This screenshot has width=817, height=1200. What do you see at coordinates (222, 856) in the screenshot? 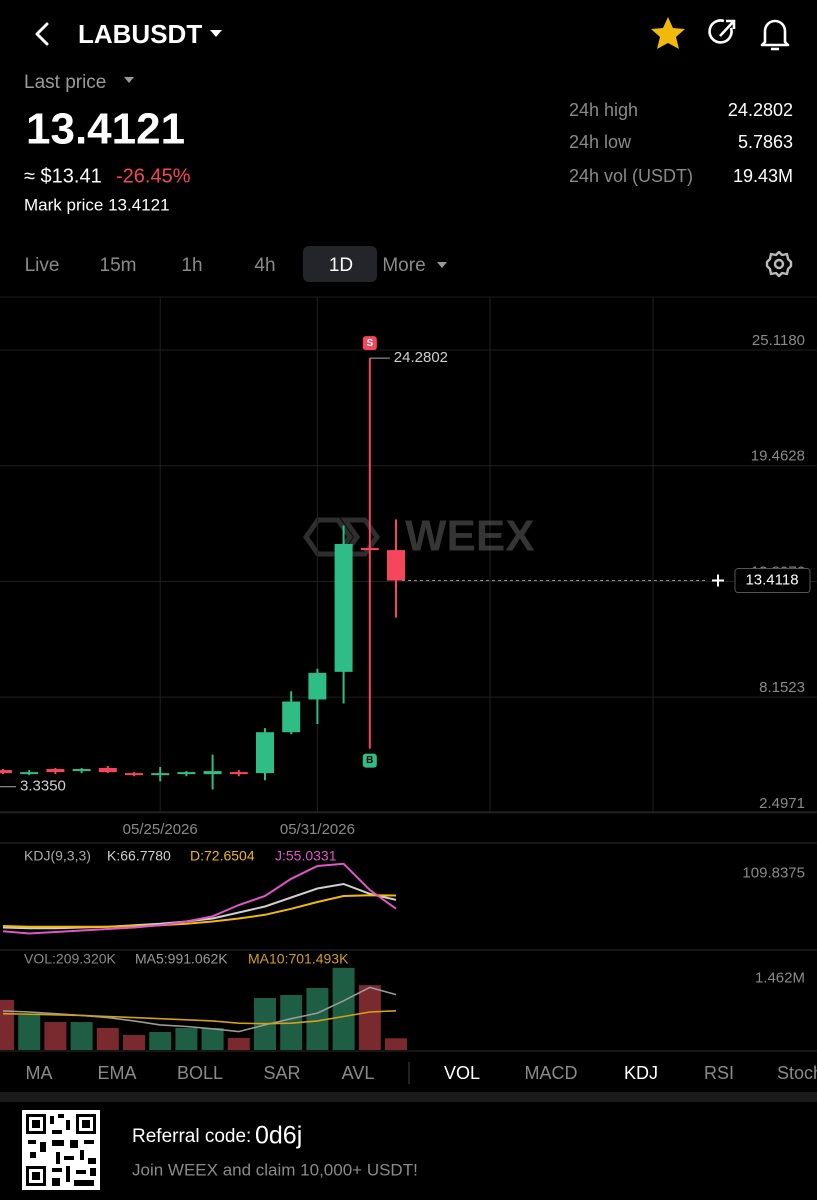
I see `legend-entry: D:72.6504` at bounding box center [222, 856].